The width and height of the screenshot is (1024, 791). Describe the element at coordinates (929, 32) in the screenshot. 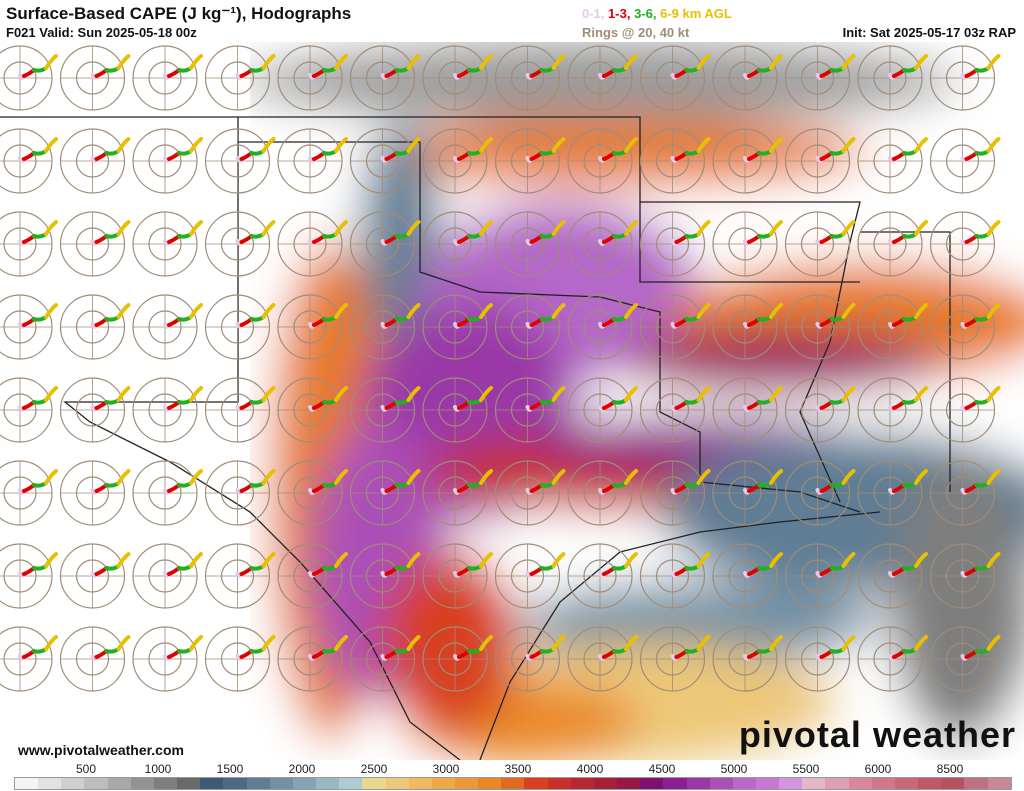

I see `init-time: Init: Sat 2025-05-17 03z RAP` at that location.